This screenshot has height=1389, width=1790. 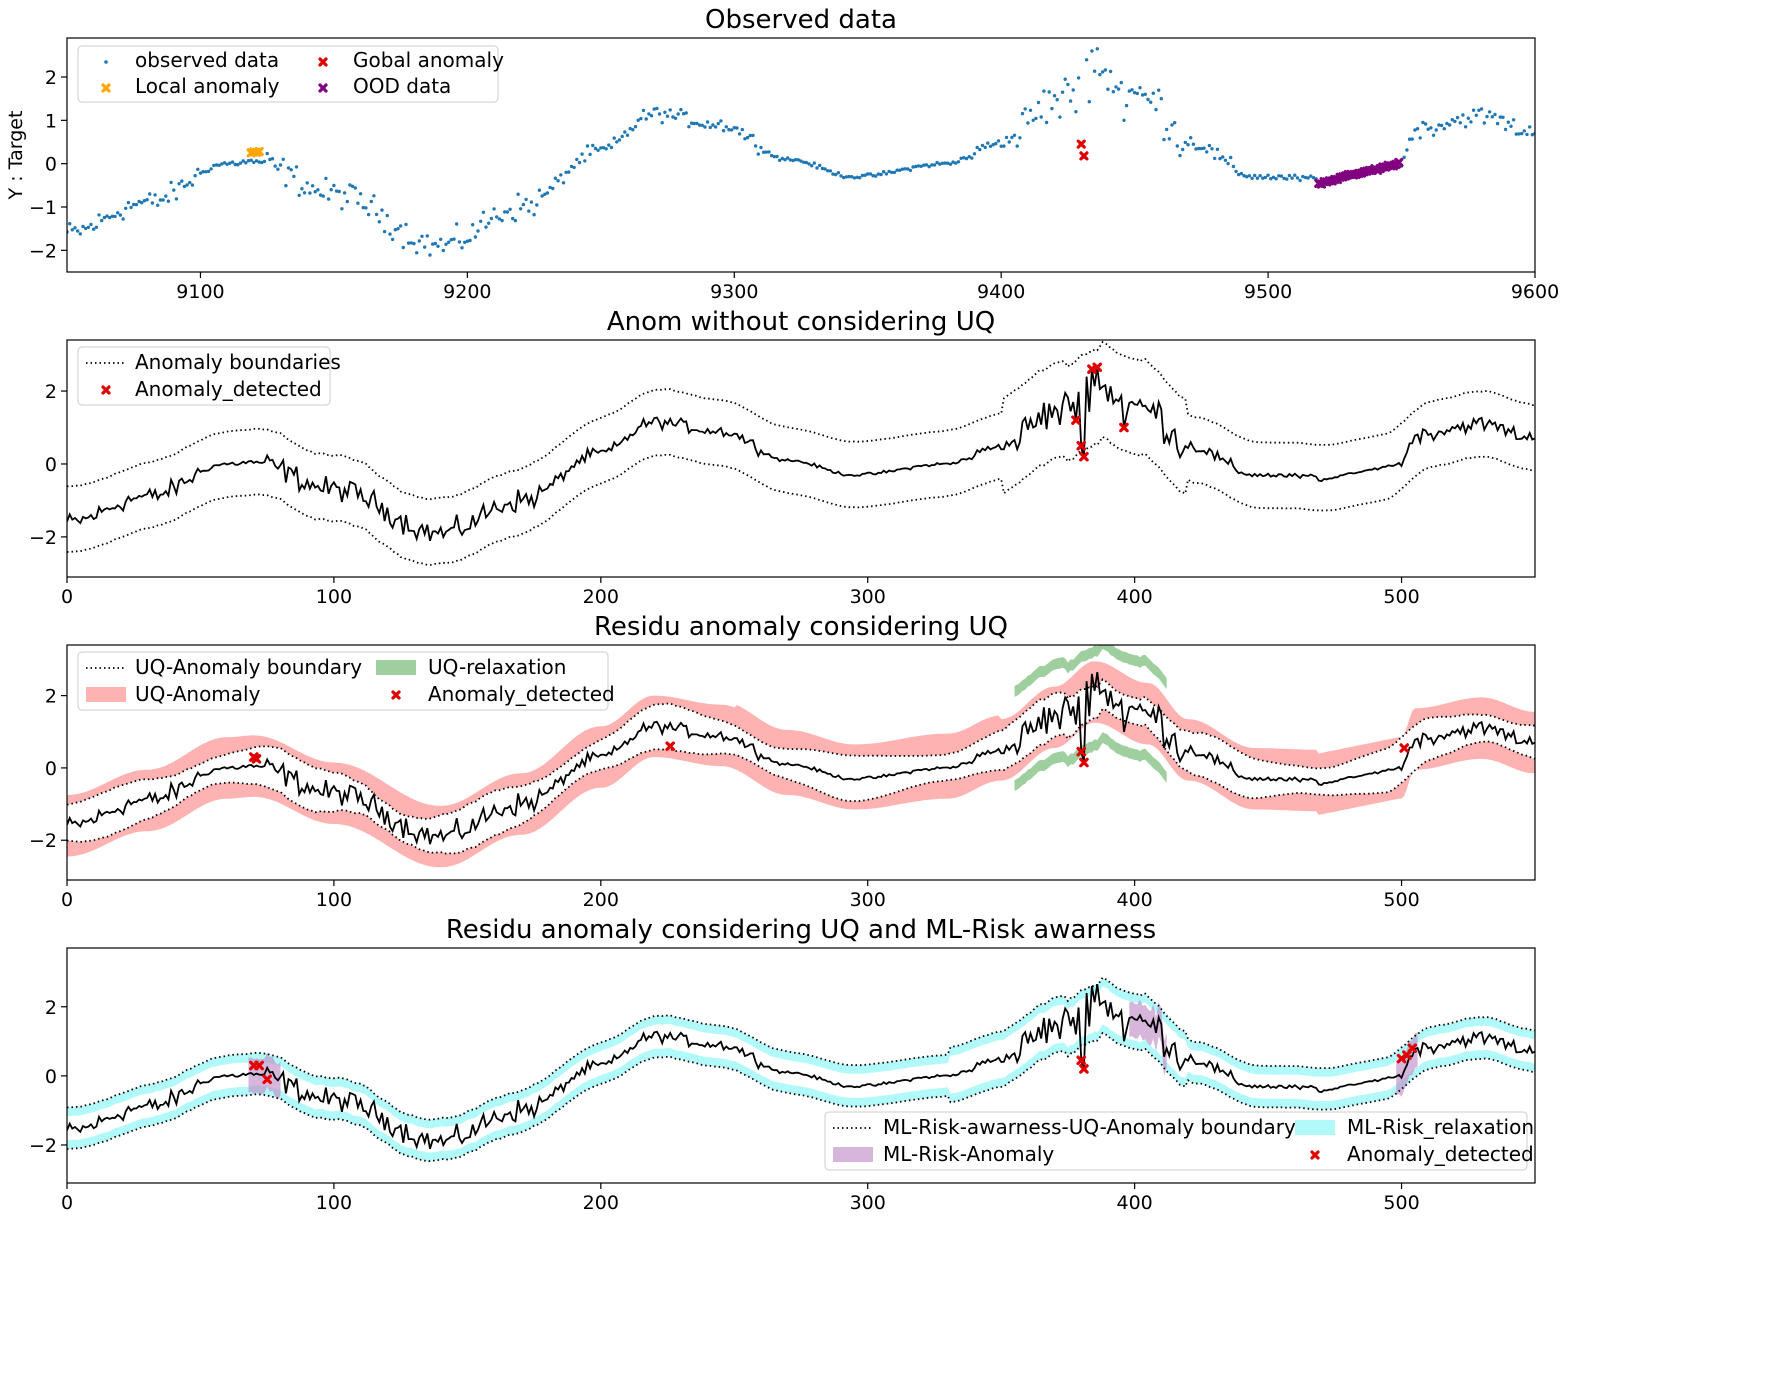 I want to click on legend-label: Gobal anomaly, so click(x=428, y=60).